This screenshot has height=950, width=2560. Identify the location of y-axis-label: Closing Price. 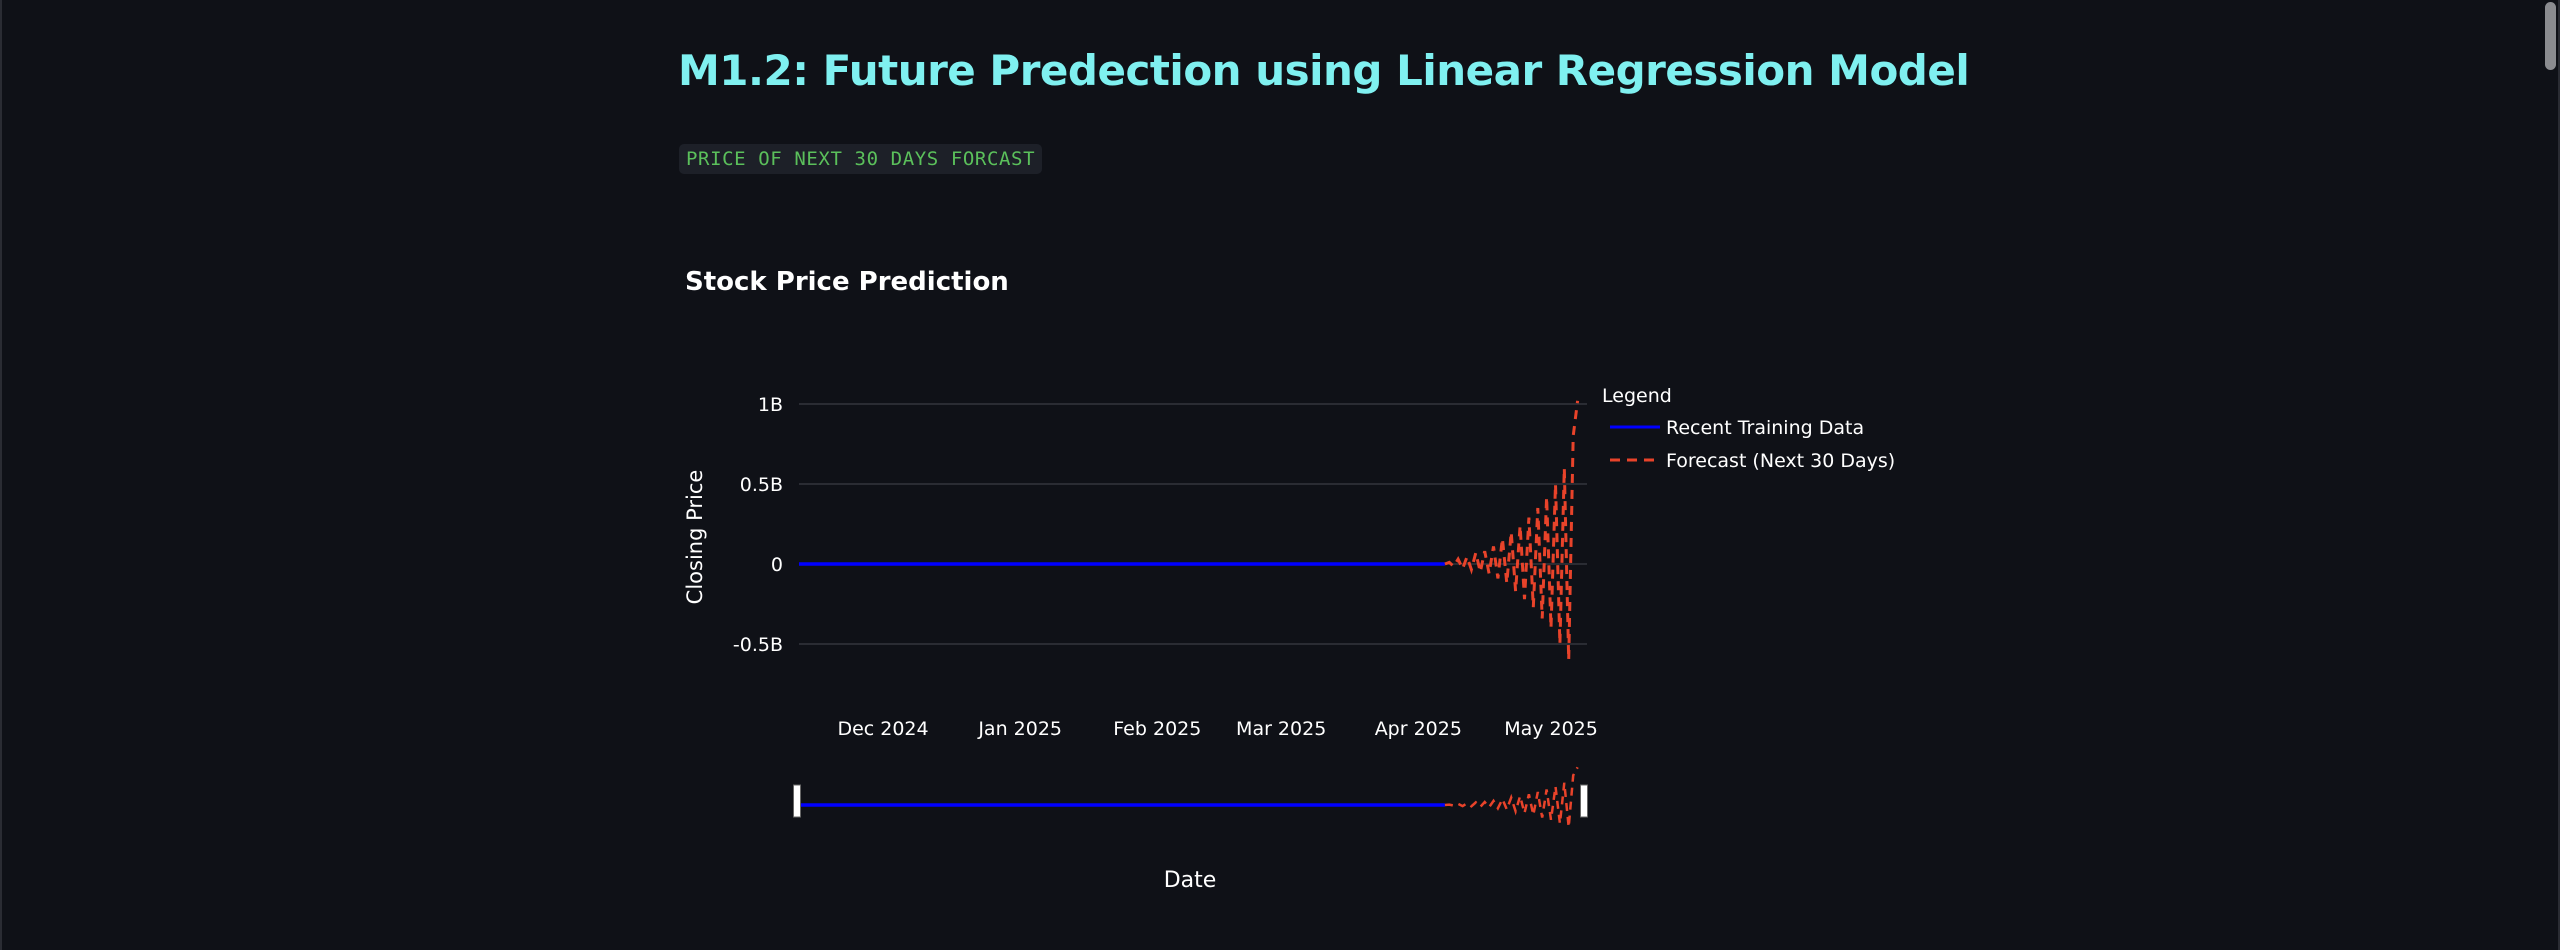
(695, 537).